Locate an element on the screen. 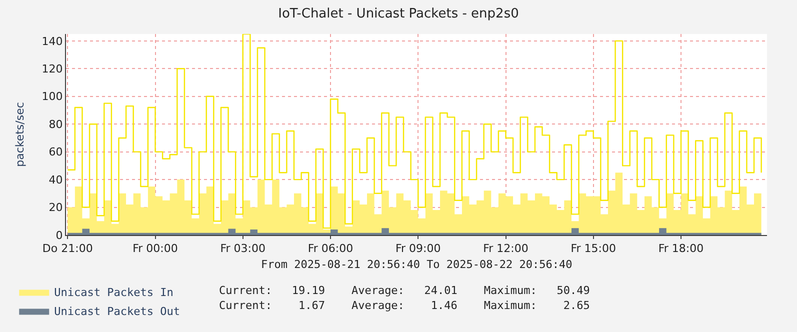 This screenshot has width=797, height=332. chart-title: IoT-Chalet - Unicast Packets - enp2s0 is located at coordinates (398, 14).